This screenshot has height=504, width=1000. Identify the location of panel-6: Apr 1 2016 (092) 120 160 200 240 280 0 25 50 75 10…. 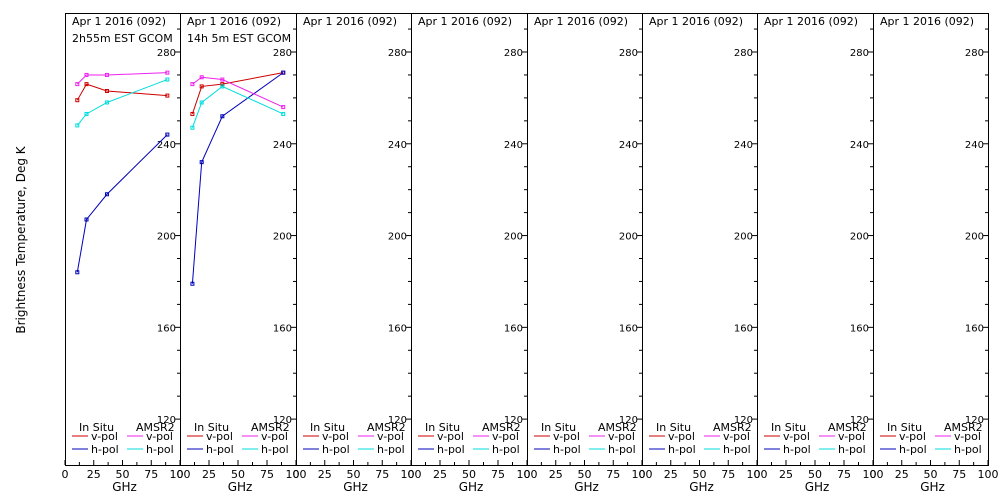
(703, 253).